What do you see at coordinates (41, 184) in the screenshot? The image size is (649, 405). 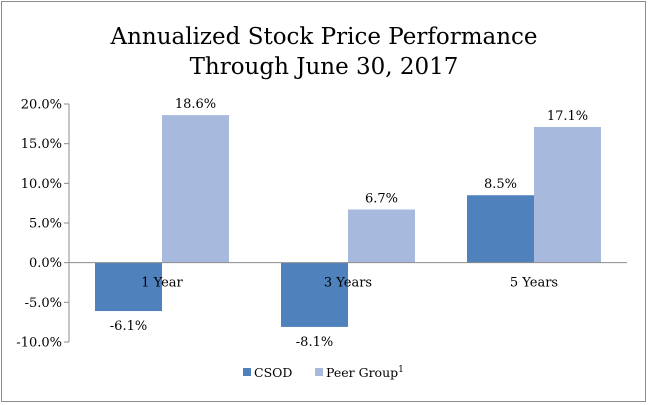 I see `y-tick-label: 10.0%` at bounding box center [41, 184].